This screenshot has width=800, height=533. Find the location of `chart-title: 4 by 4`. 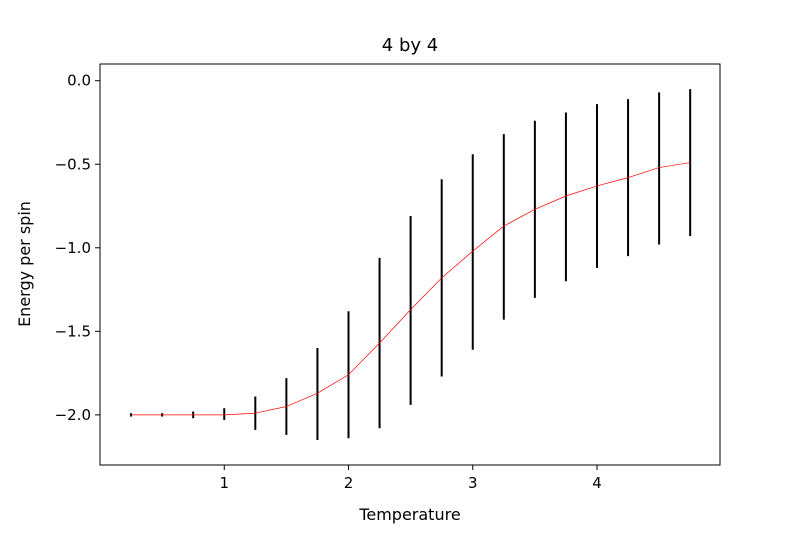

chart-title: 4 by 4 is located at coordinates (410, 45).